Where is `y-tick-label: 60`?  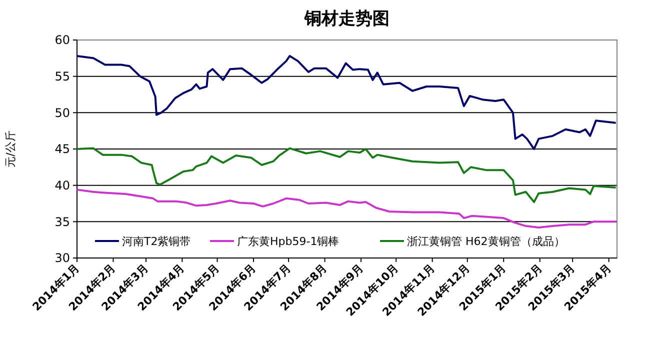 y-tick-label: 60 is located at coordinates (62, 40).